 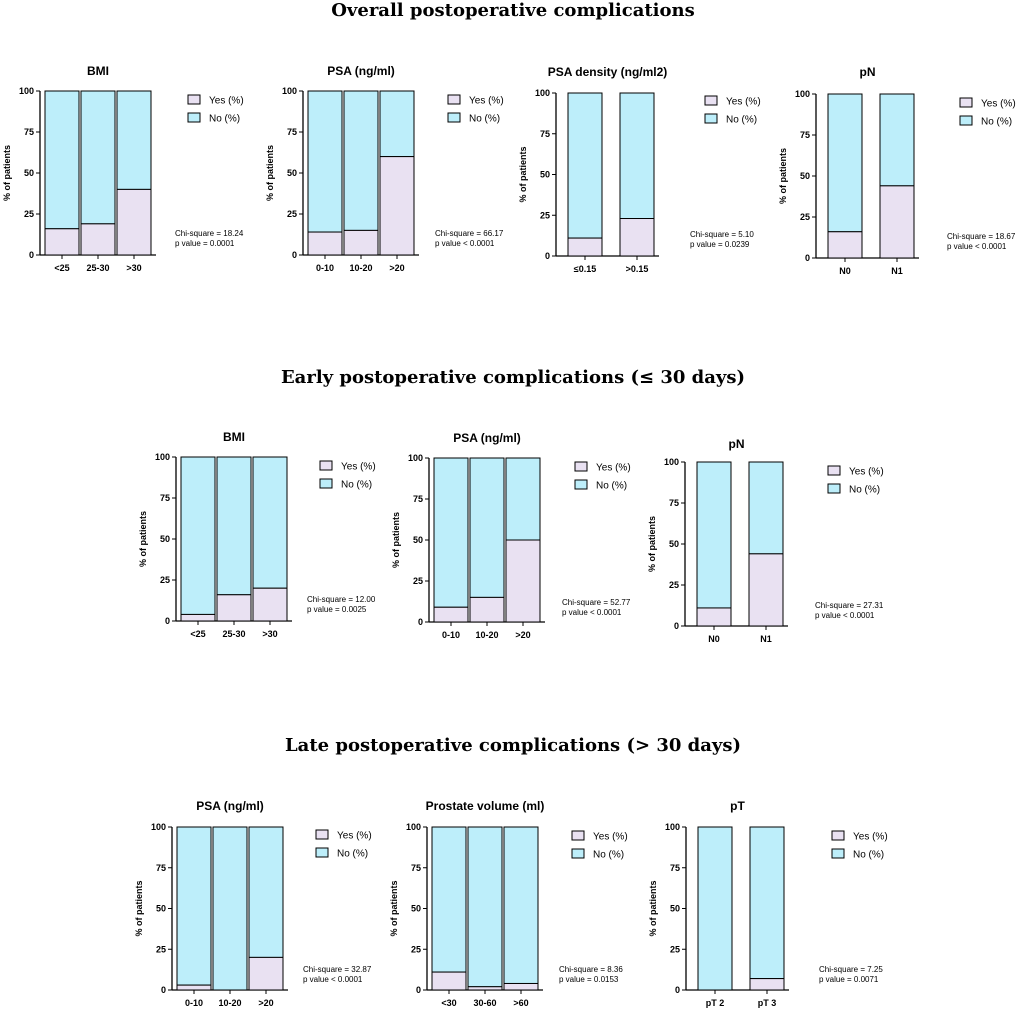 What do you see at coordinates (849, 979) in the screenshot?
I see `p-value-label: p value = 0.0071` at bounding box center [849, 979].